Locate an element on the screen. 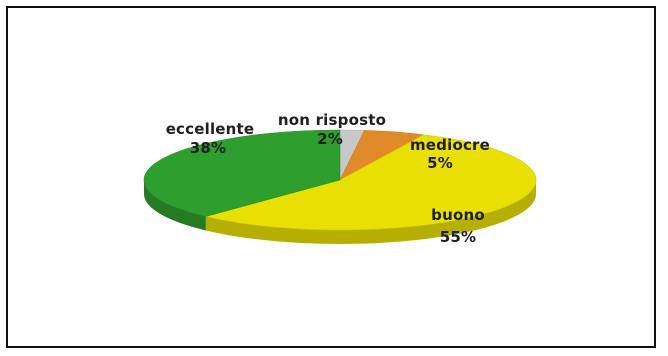  value-eccellente: 38% is located at coordinates (208, 148).